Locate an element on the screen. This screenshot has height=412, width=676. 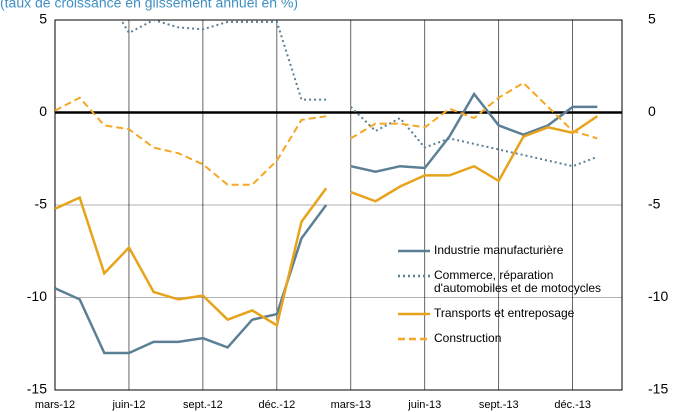
x-tick-label: juin-13 is located at coordinates (424, 405).